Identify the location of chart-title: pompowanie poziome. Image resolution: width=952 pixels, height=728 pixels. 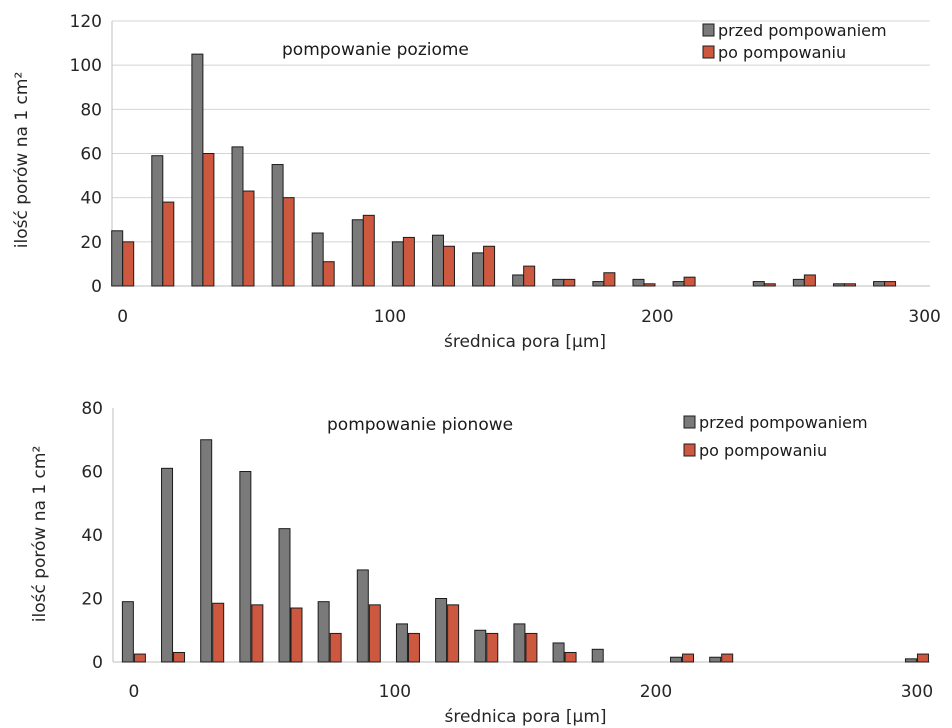
(375, 50).